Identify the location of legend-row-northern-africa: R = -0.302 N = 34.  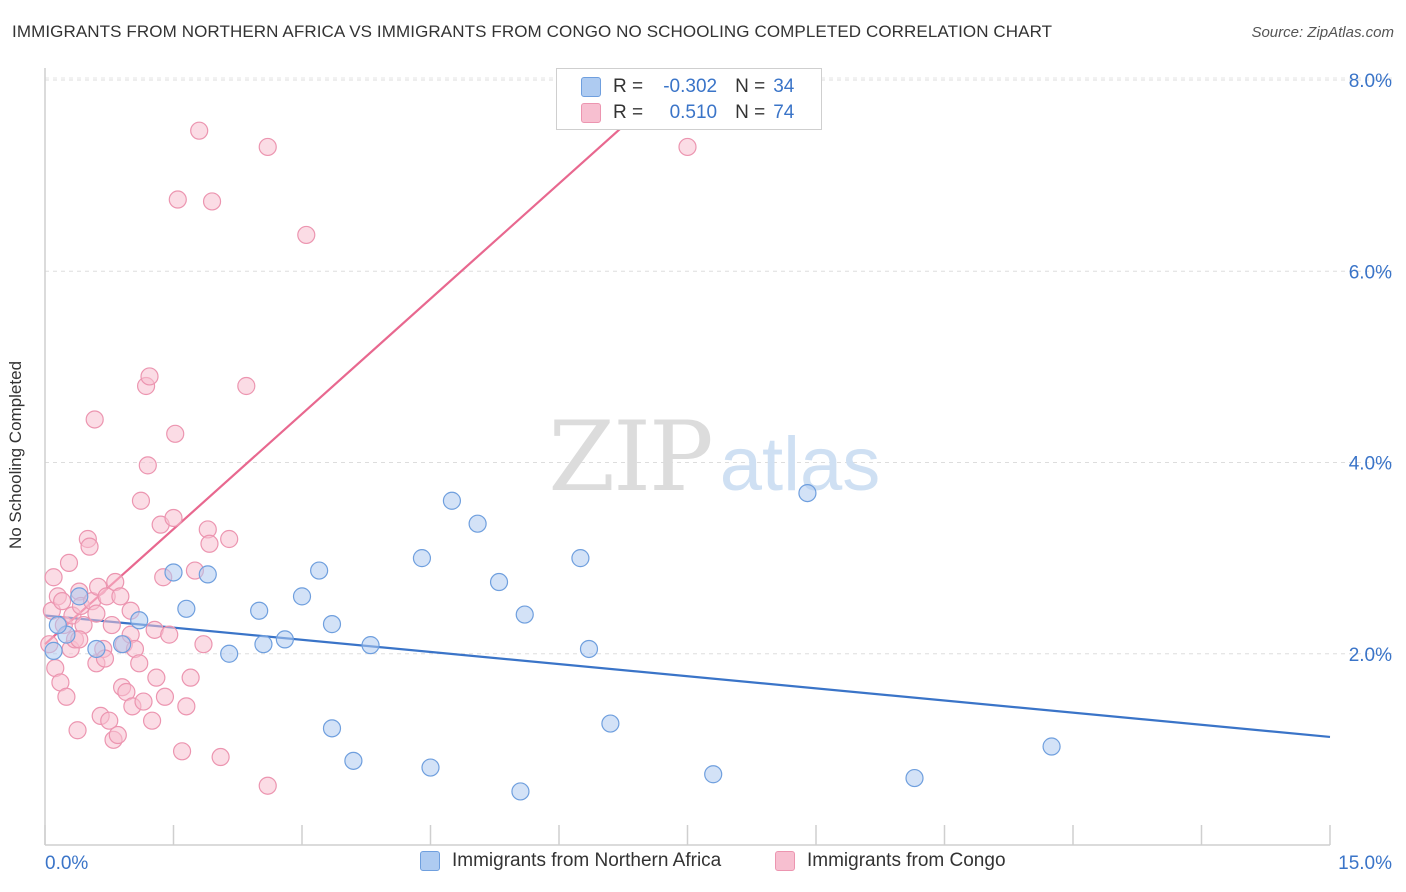
(687, 87).